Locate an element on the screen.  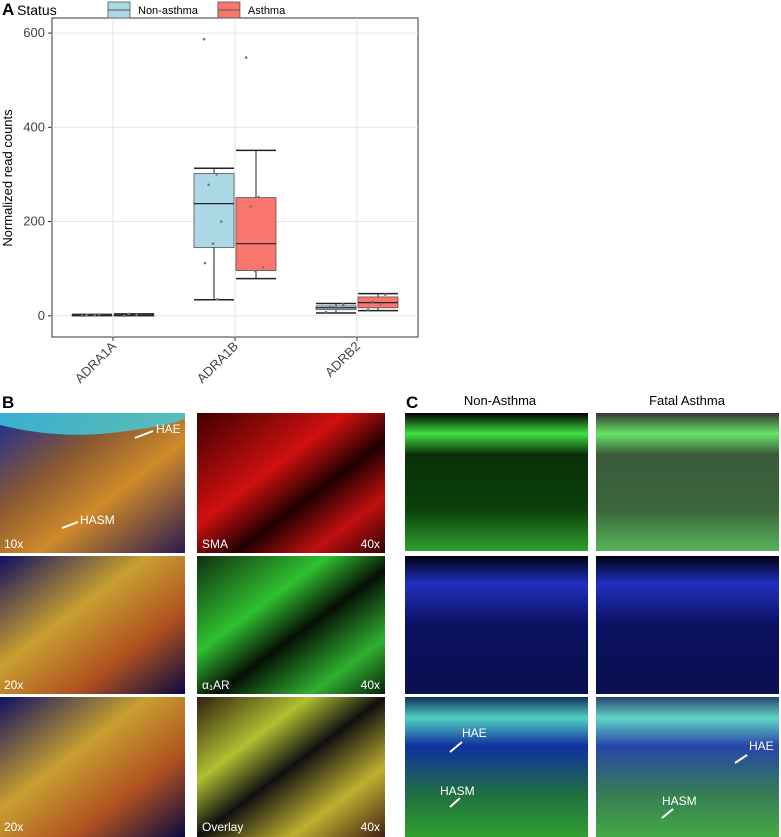
stain: α₁AR is located at coordinates (216, 685).